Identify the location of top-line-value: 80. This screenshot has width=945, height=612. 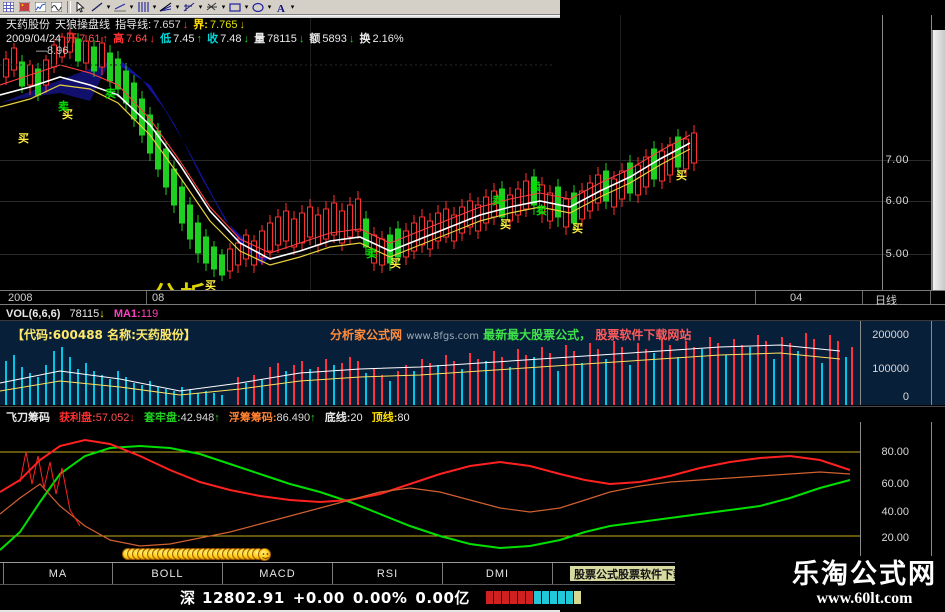
(403, 418).